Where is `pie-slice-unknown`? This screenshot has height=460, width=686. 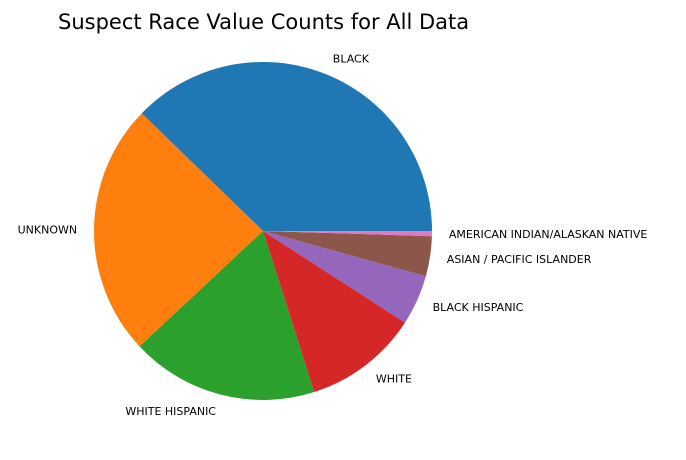
pie-slice-unknown is located at coordinates (178, 230).